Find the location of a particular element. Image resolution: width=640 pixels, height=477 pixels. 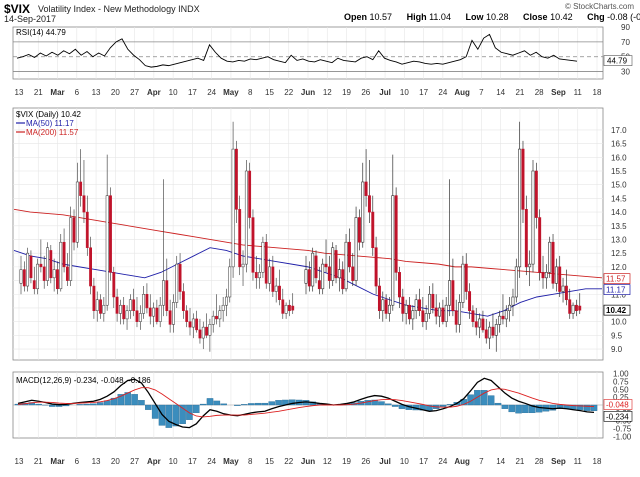

ma200-value-tag-label: 11.57 is located at coordinates (616, 279).